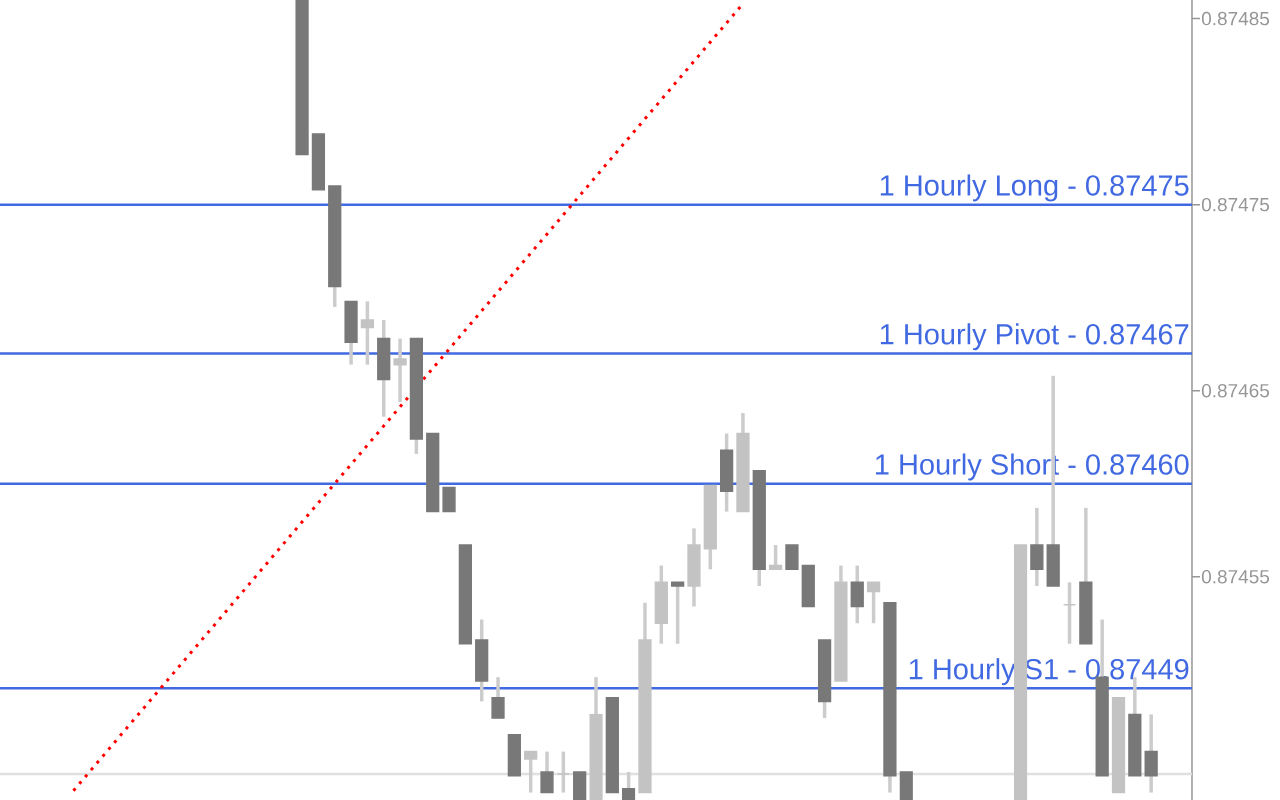 This screenshot has height=800, width=1280. I want to click on y-tick-label: 0.87475, so click(1235, 204).